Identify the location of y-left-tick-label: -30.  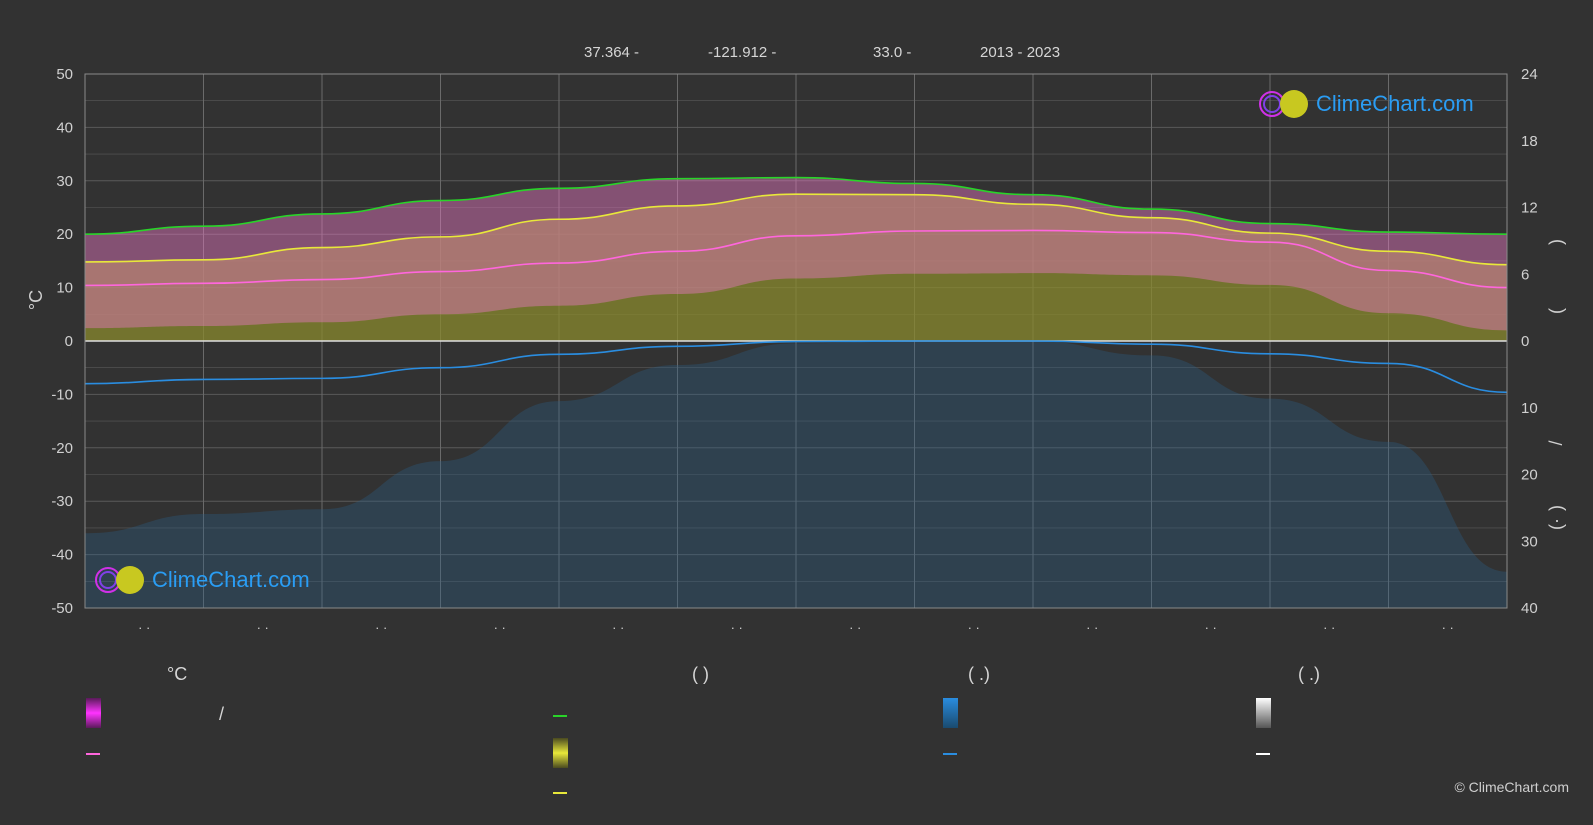
(62, 501).